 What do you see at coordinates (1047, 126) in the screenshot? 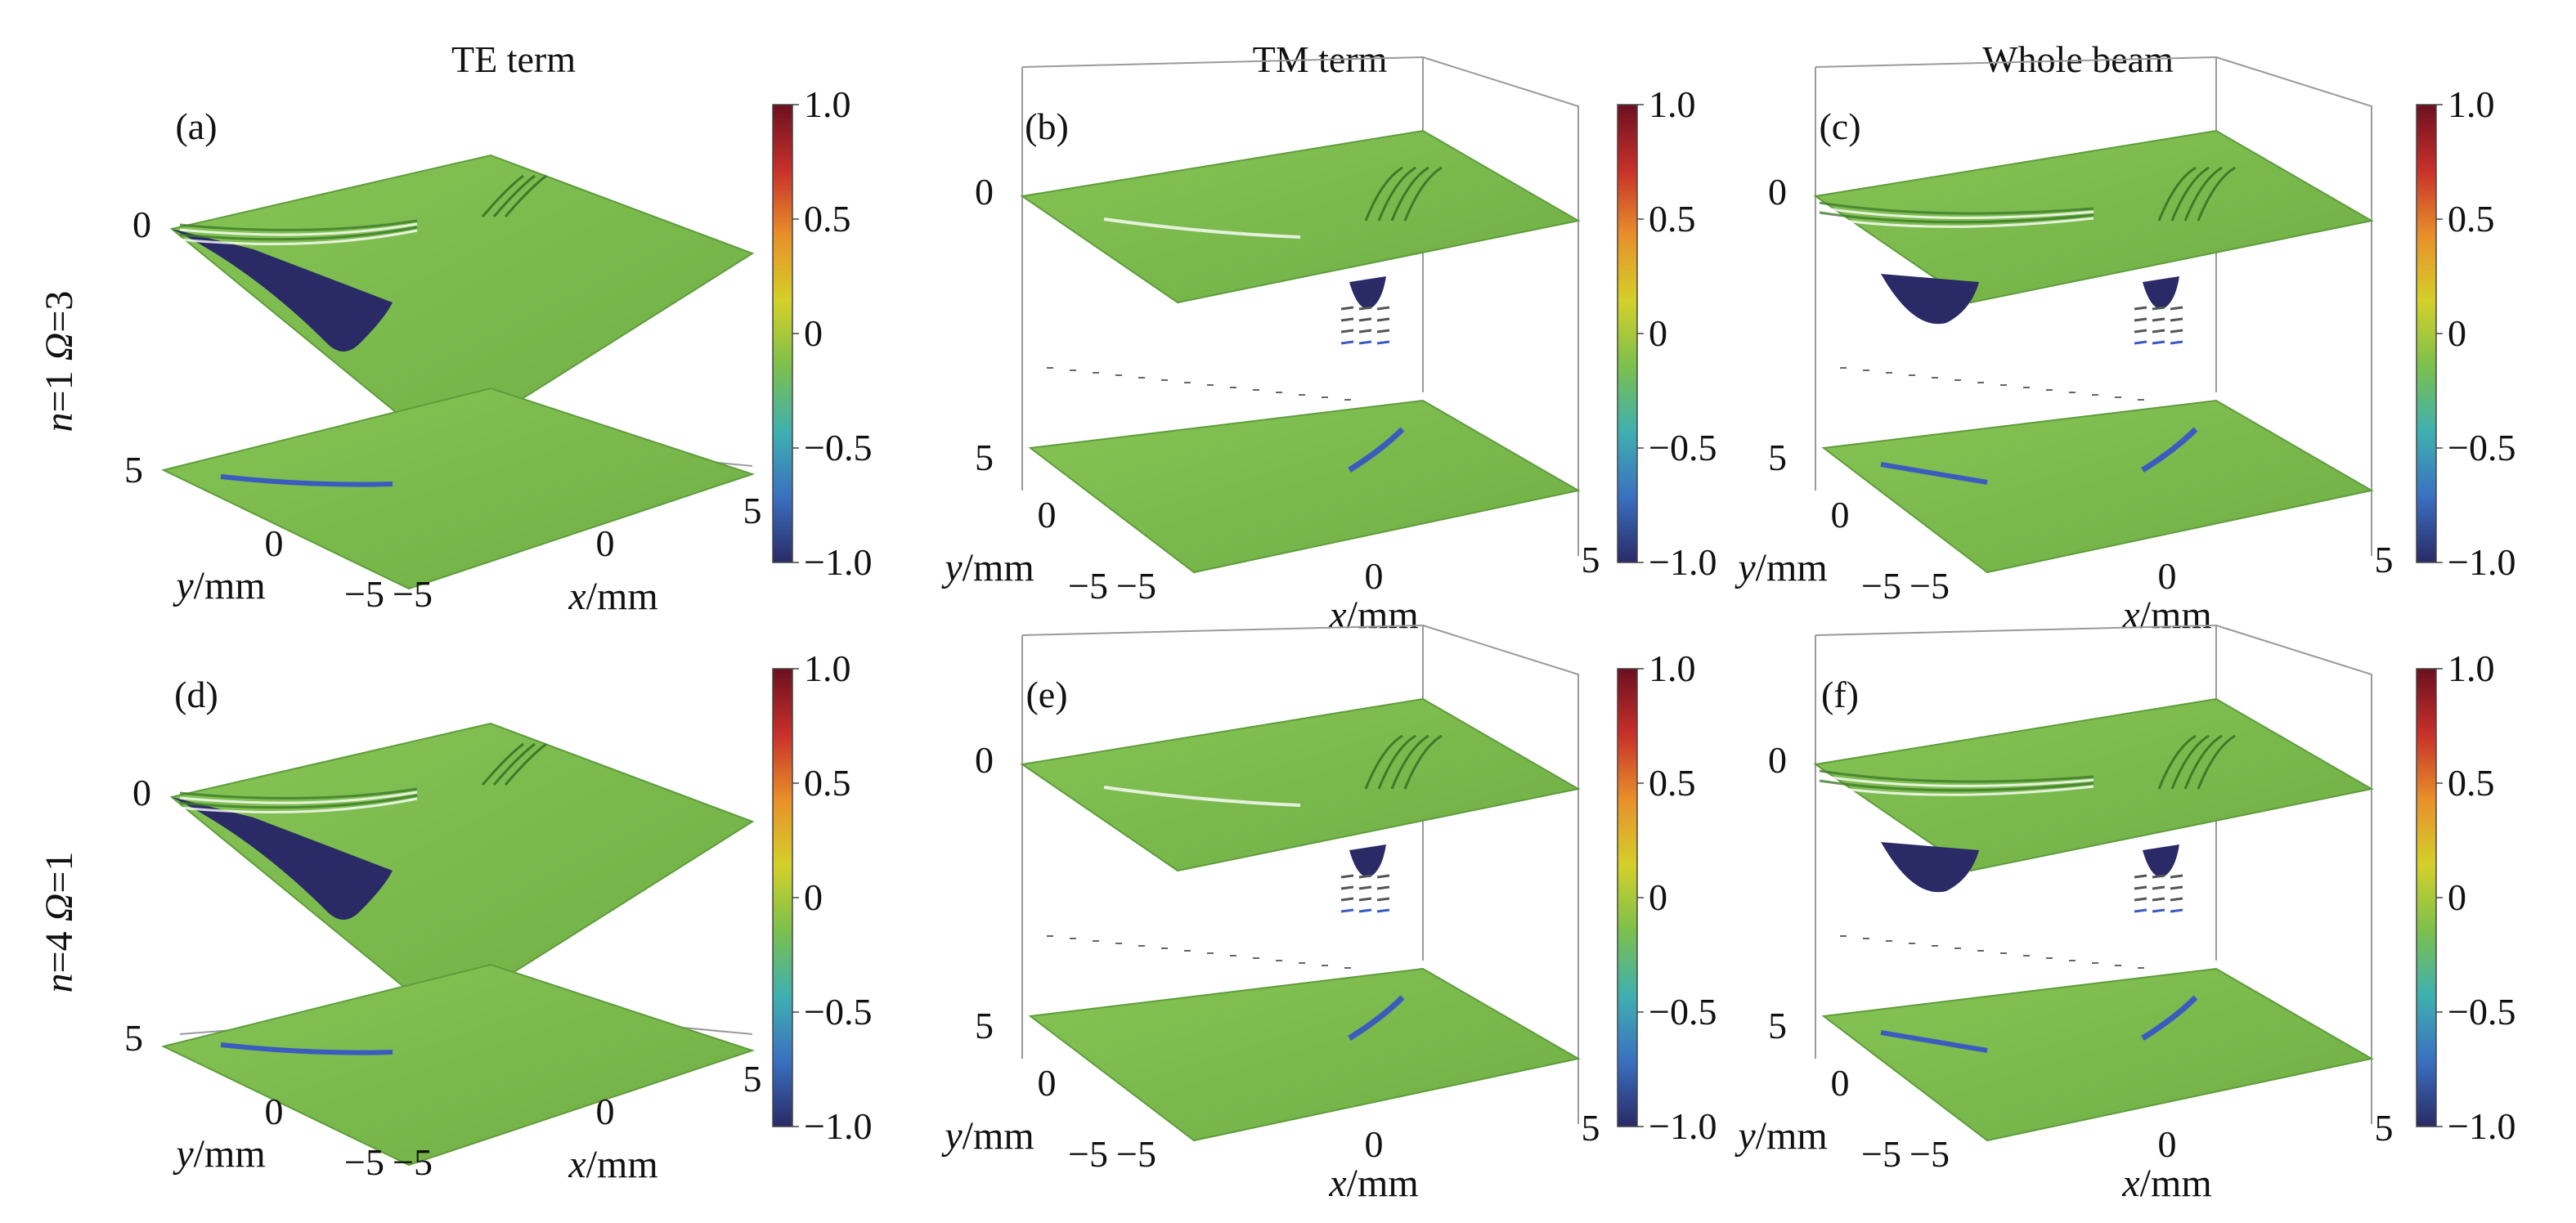
I see `panel-label: (b)` at bounding box center [1047, 126].